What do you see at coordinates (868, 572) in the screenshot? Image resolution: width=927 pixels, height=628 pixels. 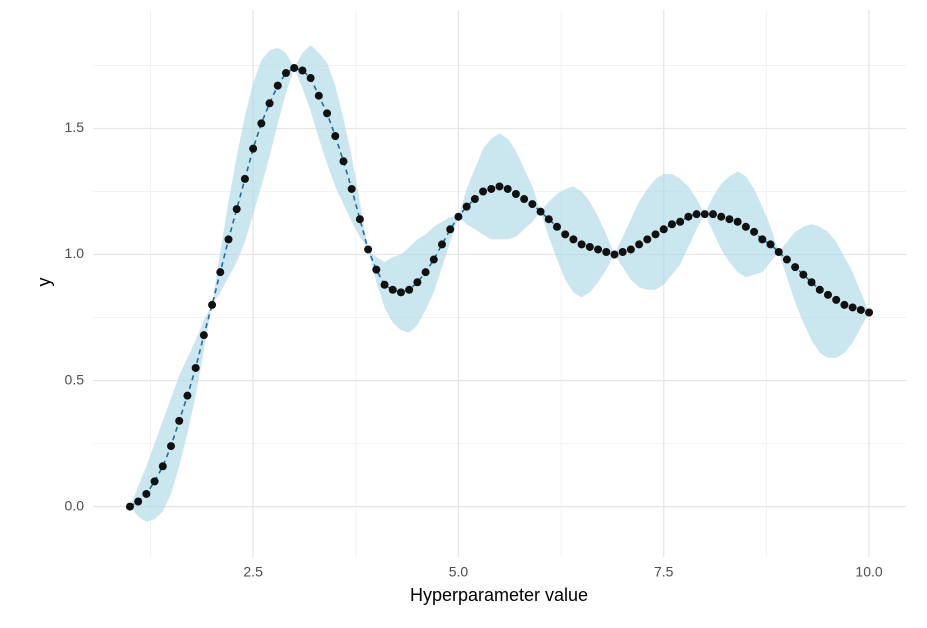 I see `x-tick-label: 10.0` at bounding box center [868, 572].